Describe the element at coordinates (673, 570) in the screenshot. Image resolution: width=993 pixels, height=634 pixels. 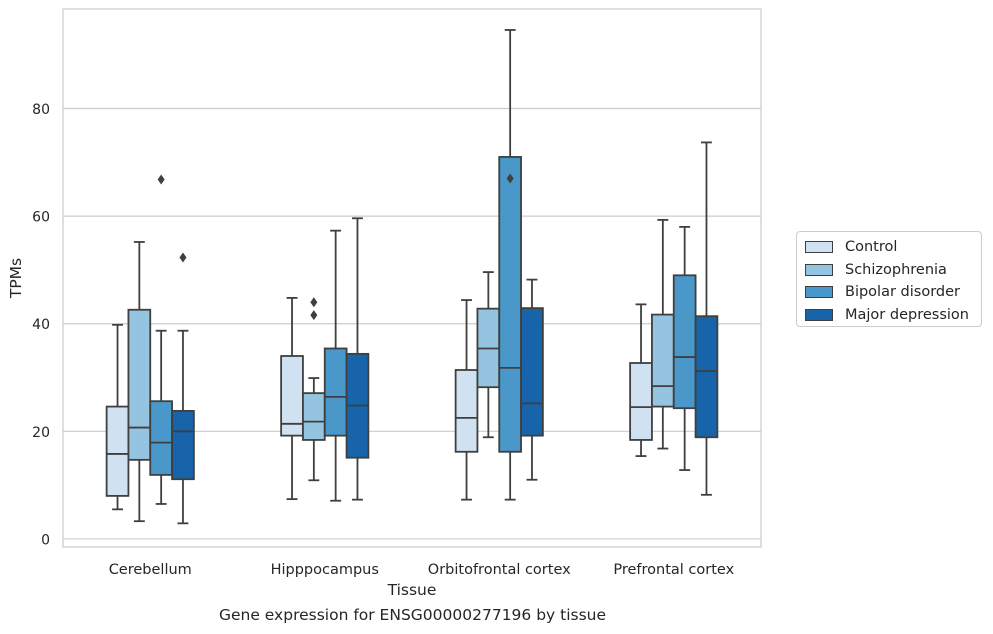
I see `x-tick-label: Prefrontal cortex` at that location.